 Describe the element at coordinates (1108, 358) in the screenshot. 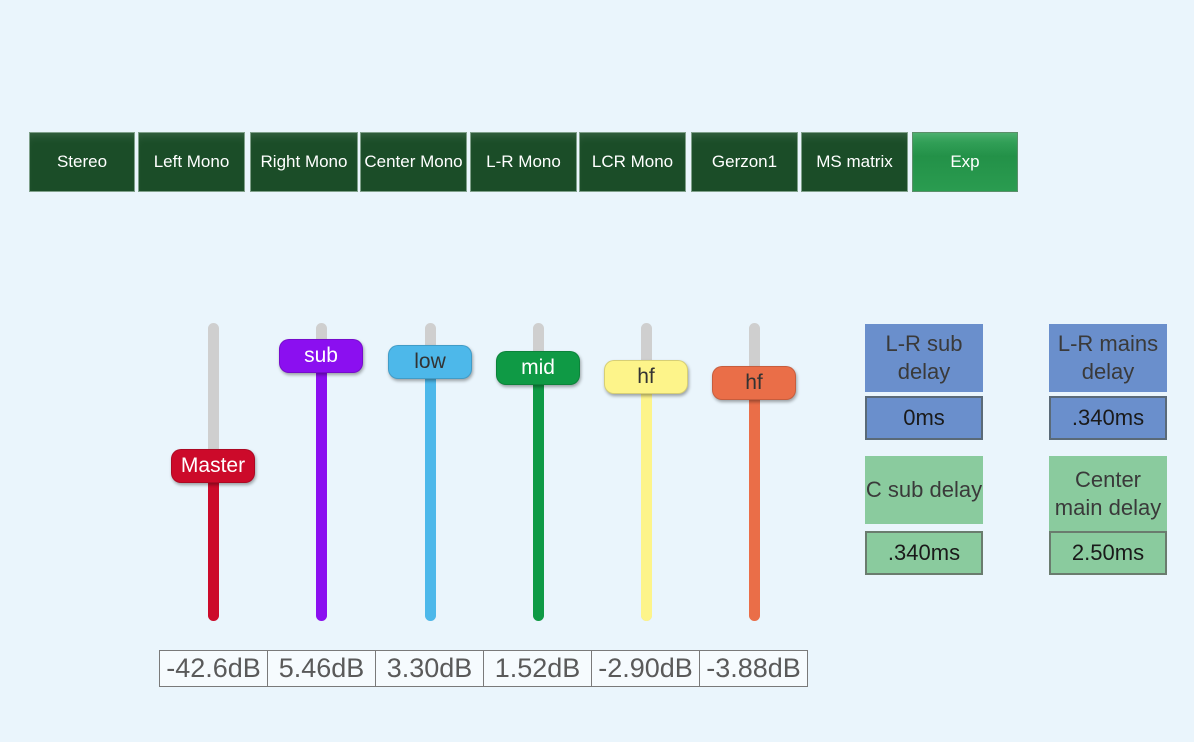

I see `lr-mains-delay-label: L-R mains delay` at that location.